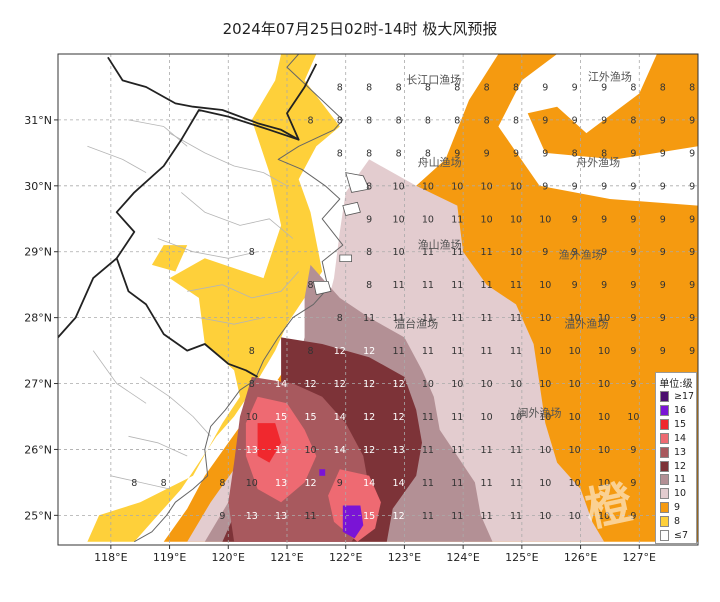  What do you see at coordinates (462, 557) in the screenshot?
I see `longitude-tick-label: 124°E` at bounding box center [462, 557].